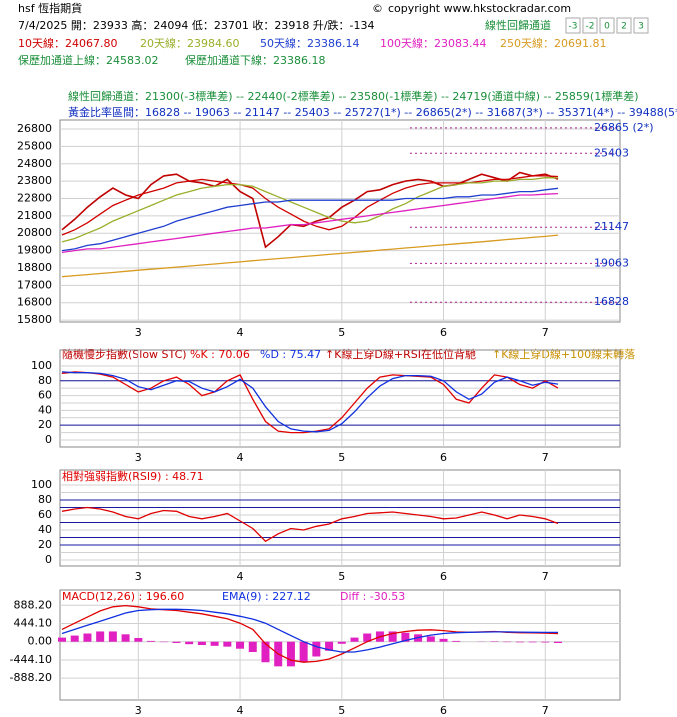  I want to click on y-tick-label: 16800, so click(34, 302).